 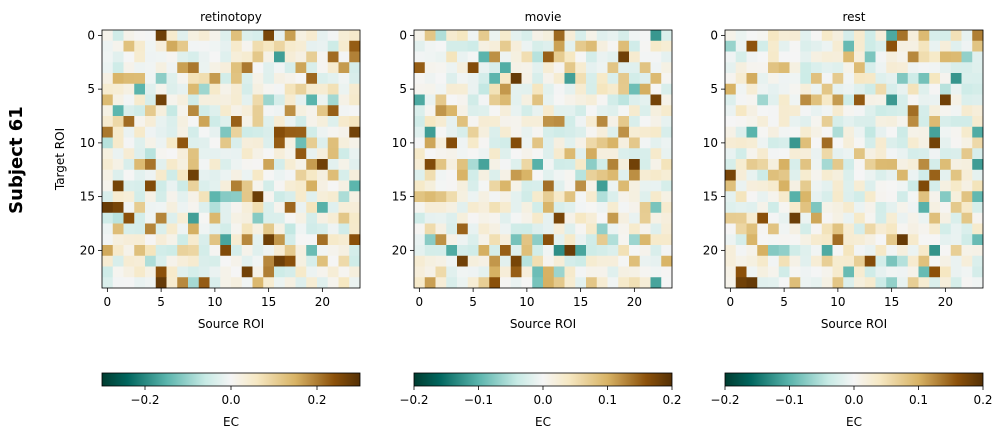 I want to click on colorbar-tick-label: −0.1, so click(x=789, y=400).